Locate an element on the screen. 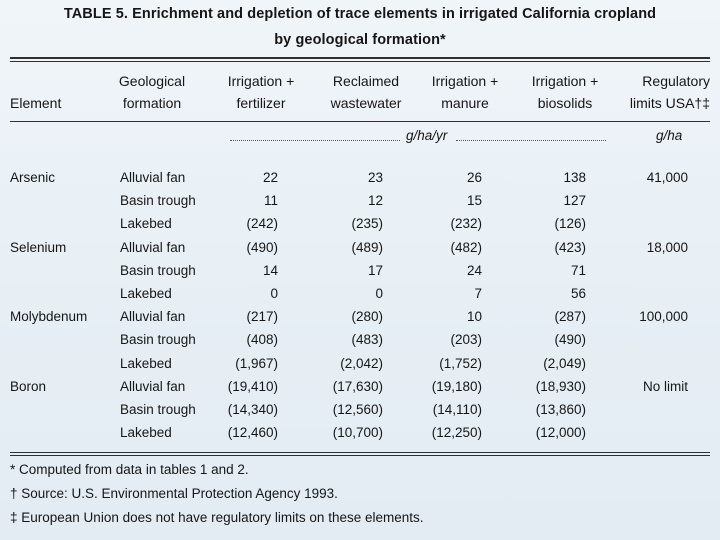 This screenshot has height=540, width=720. row-value: (482) is located at coordinates (466, 247).